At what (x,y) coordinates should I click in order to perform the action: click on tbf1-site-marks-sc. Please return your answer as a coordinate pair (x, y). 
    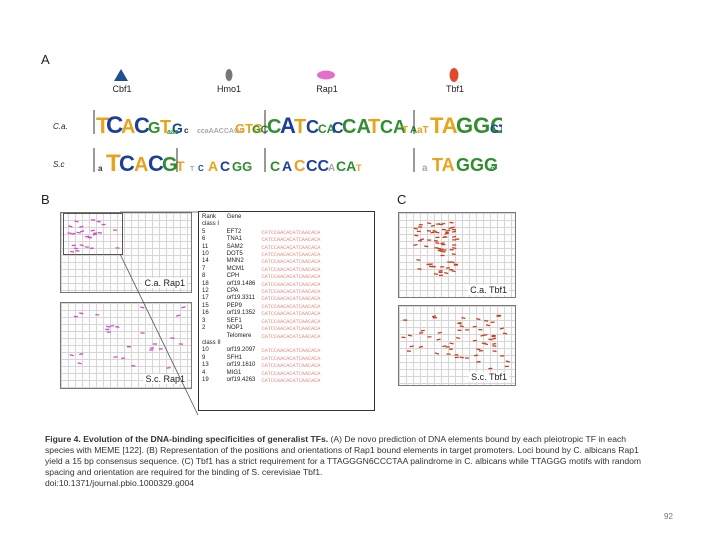
    Looking at the image, I should click on (455, 342).